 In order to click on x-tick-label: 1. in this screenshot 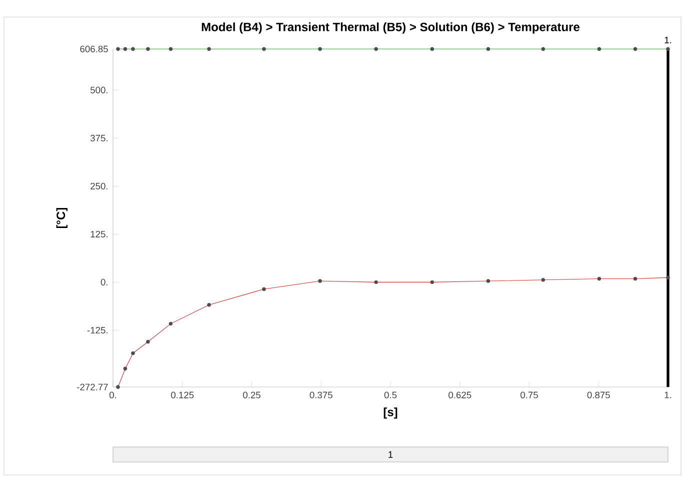, I will do `click(668, 395)`.